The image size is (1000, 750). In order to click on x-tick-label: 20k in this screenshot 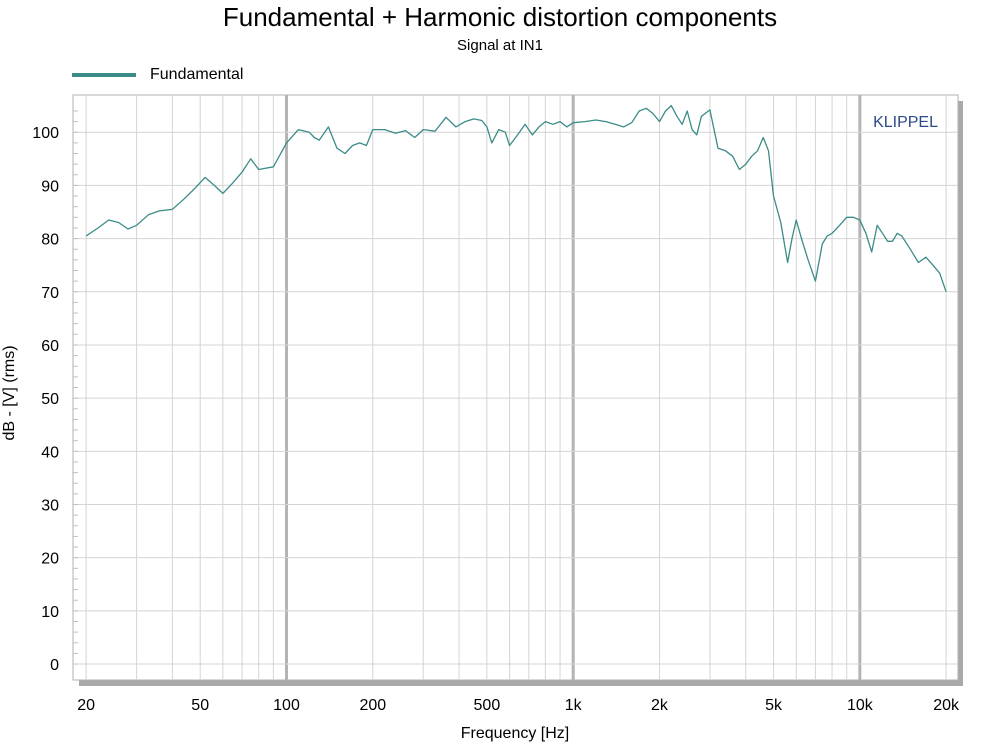, I will do `click(946, 705)`.